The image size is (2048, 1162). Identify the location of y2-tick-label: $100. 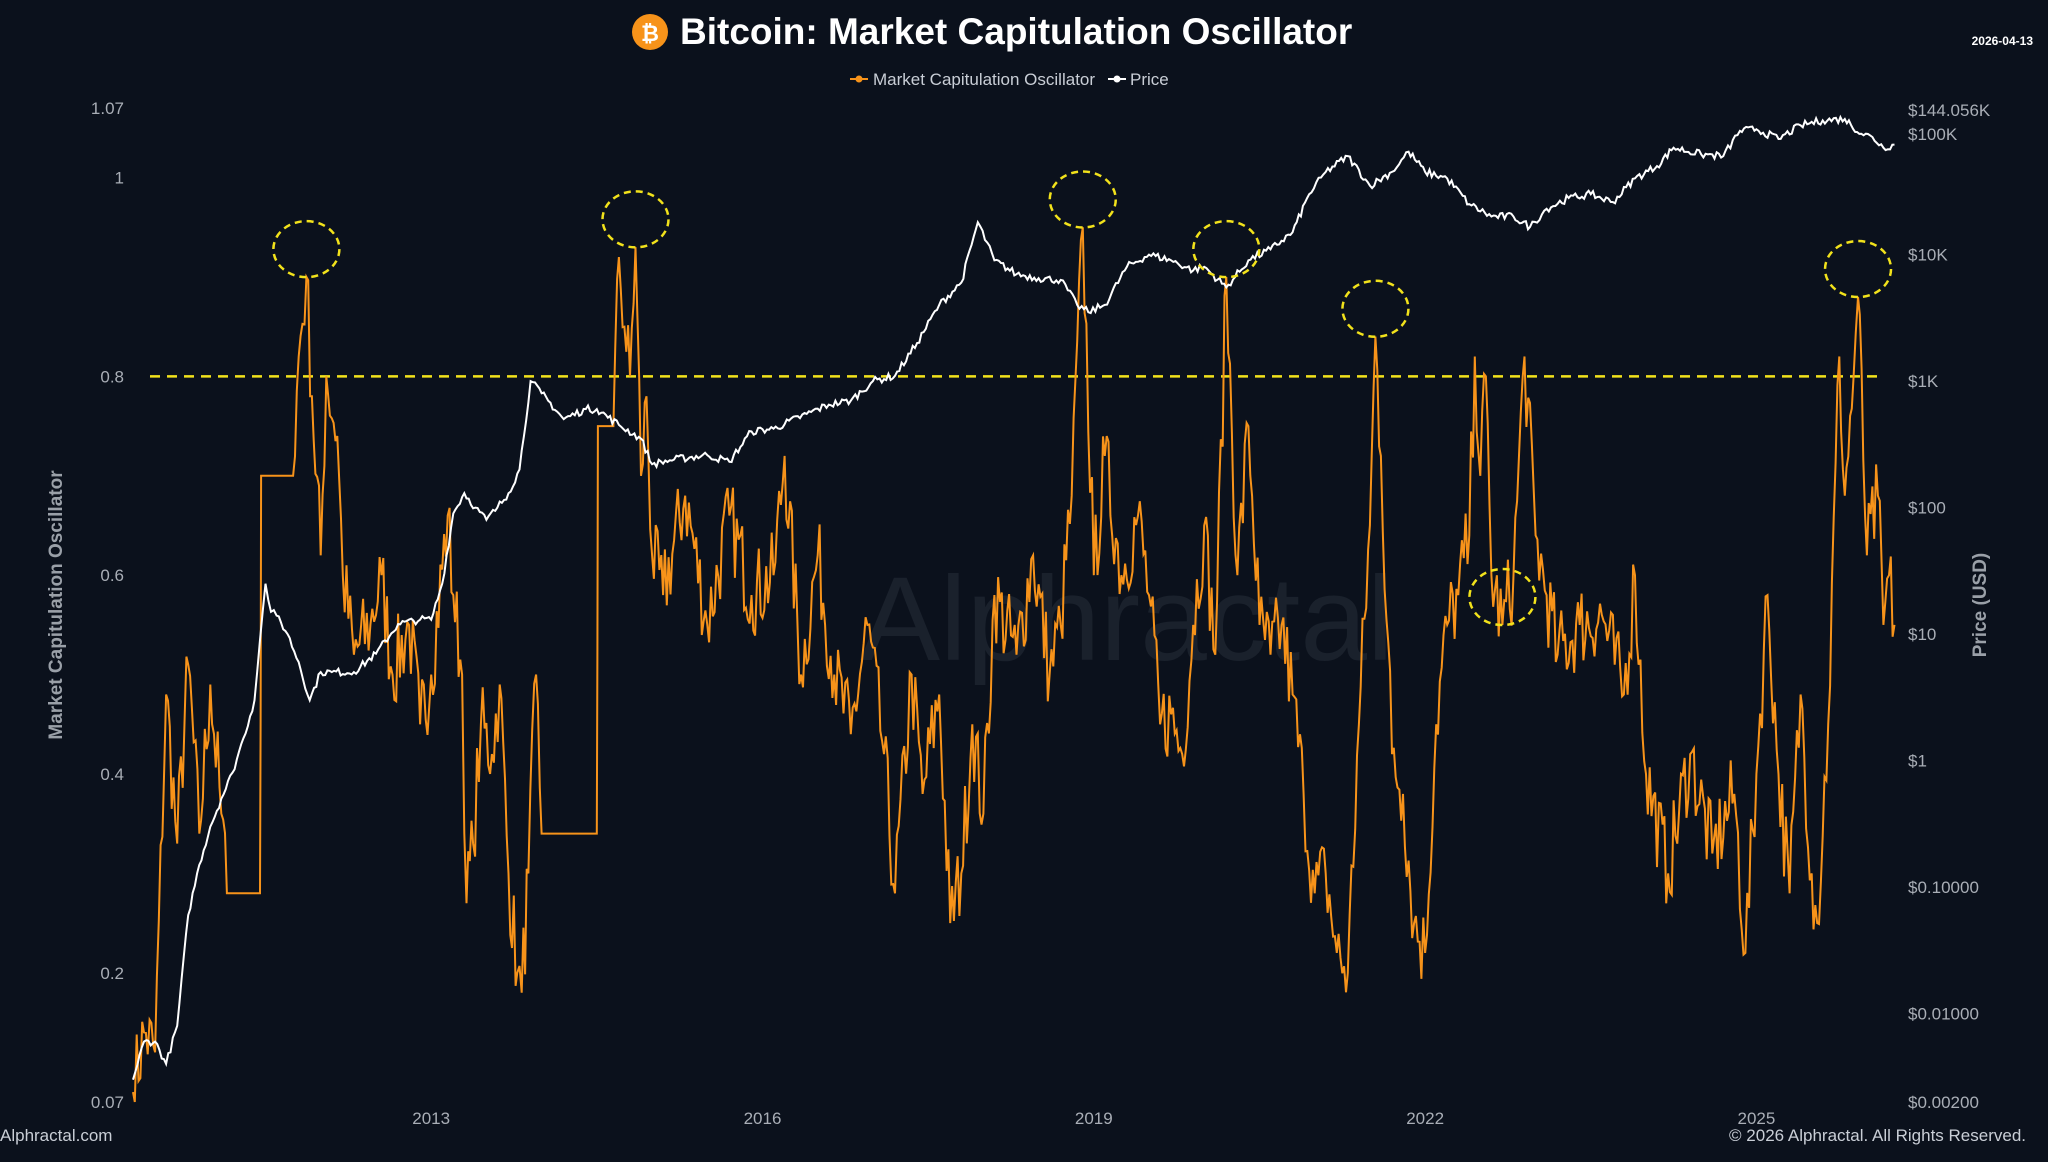
(1927, 508).